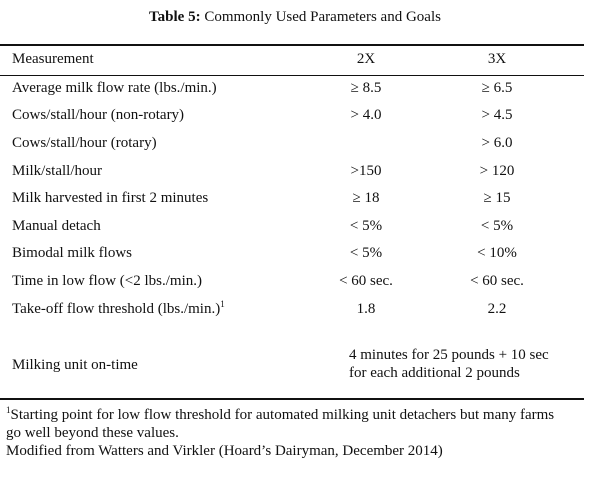 The width and height of the screenshot is (590, 480). What do you see at coordinates (497, 171) in the screenshot?
I see `row-value-3x: > 120` at bounding box center [497, 171].